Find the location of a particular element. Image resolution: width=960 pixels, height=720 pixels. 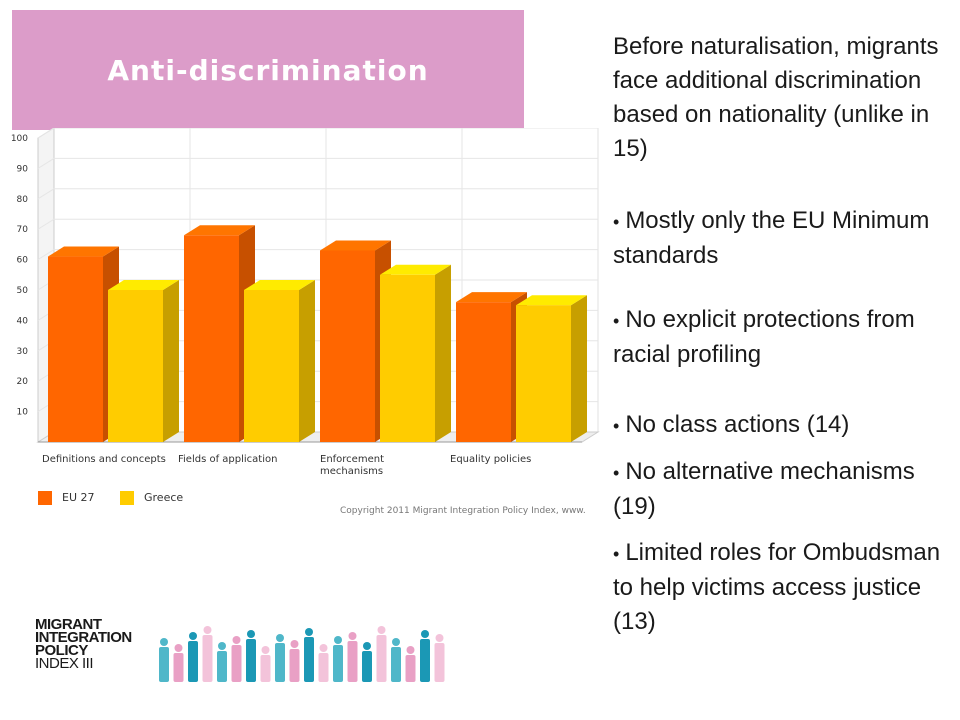

bullet-text: Mostly only the EU Minimum standards is located at coordinates (771, 238).